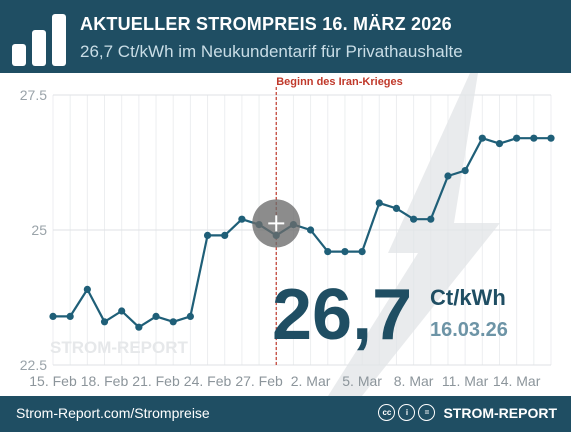  I want to click on source-link: Strom-Report.com/Strompreise, so click(113, 413).